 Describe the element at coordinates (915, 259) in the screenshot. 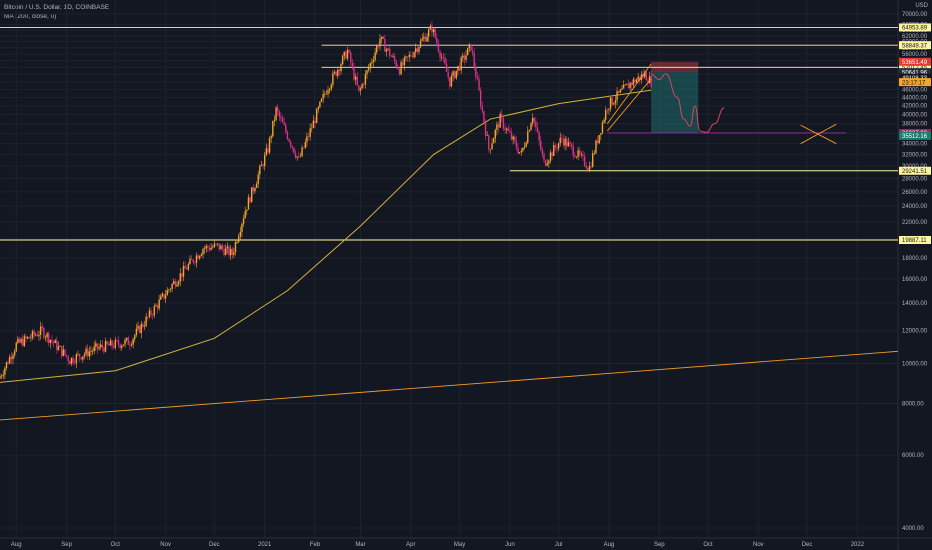

I see `y-tick-label: 18000.00` at that location.